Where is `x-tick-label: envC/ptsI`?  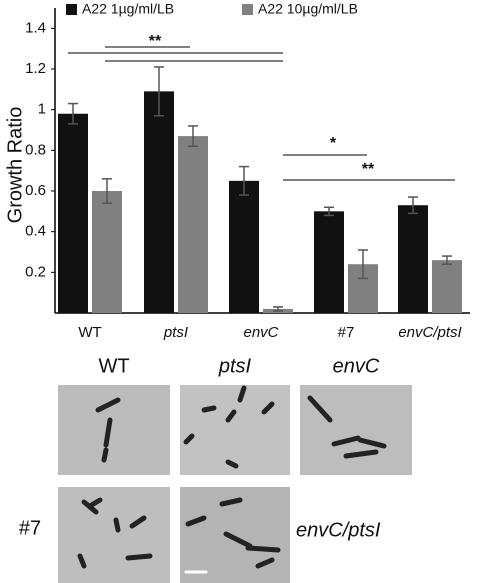 x-tick-label: envC/ptsI is located at coordinates (429, 332).